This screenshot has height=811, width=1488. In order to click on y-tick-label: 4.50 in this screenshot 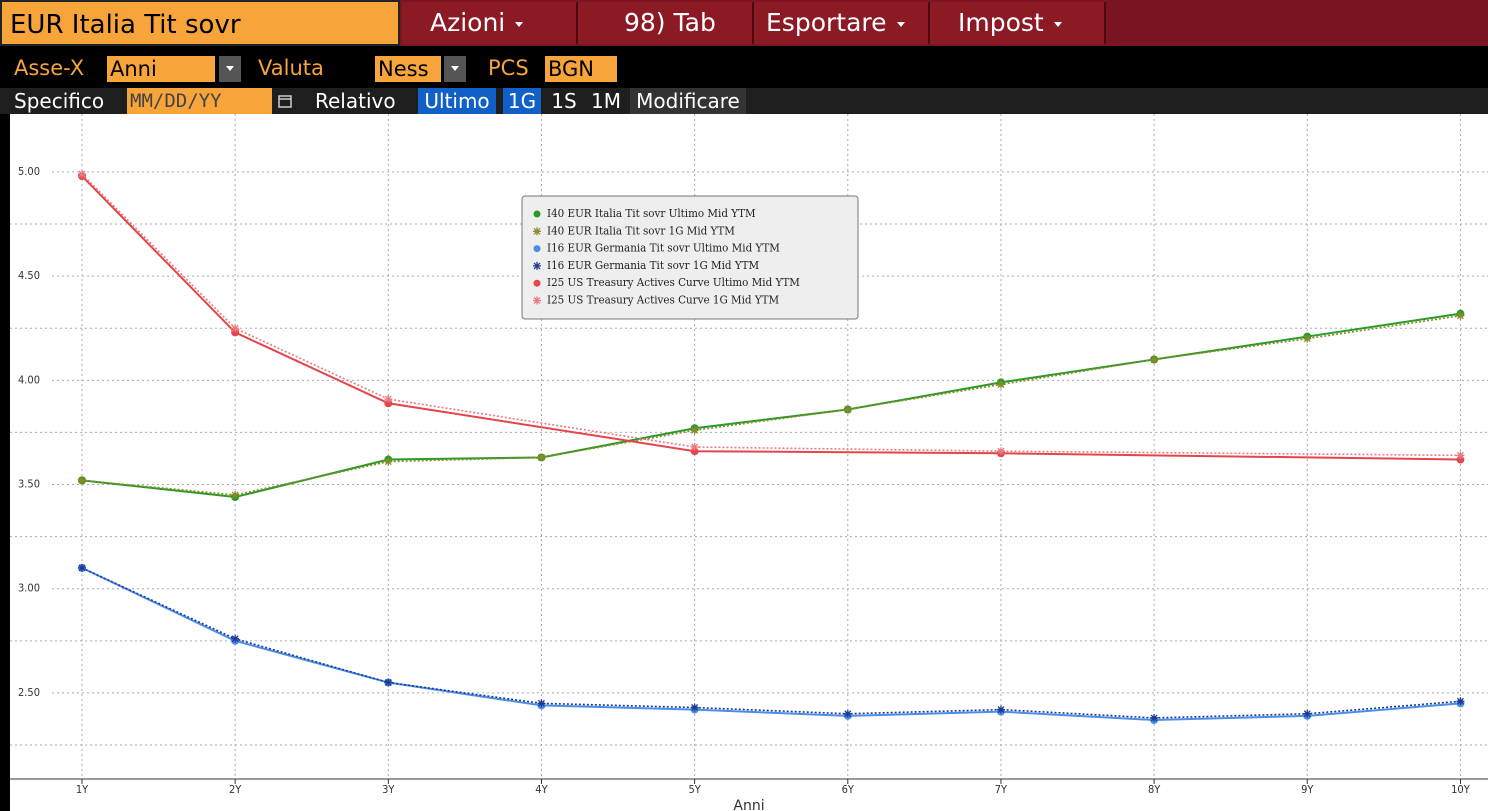, I will do `click(29, 275)`.